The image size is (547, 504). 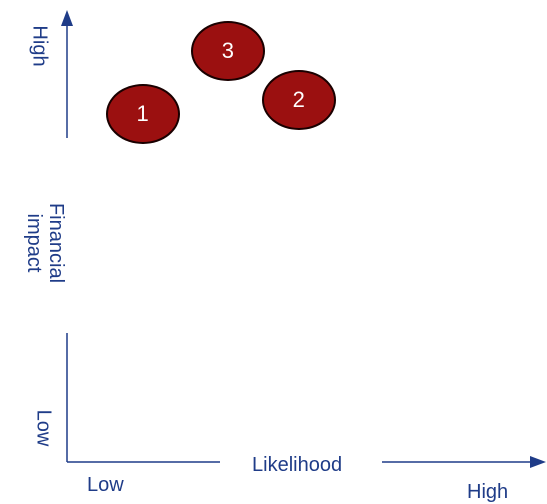 I want to click on risk-bubble-2: 2, so click(x=298, y=100).